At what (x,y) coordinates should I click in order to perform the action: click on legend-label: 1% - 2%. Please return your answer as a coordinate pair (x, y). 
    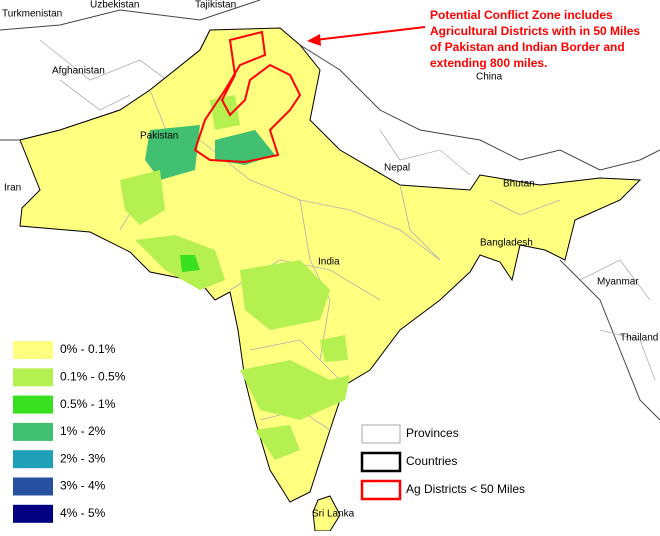
    Looking at the image, I should click on (83, 431).